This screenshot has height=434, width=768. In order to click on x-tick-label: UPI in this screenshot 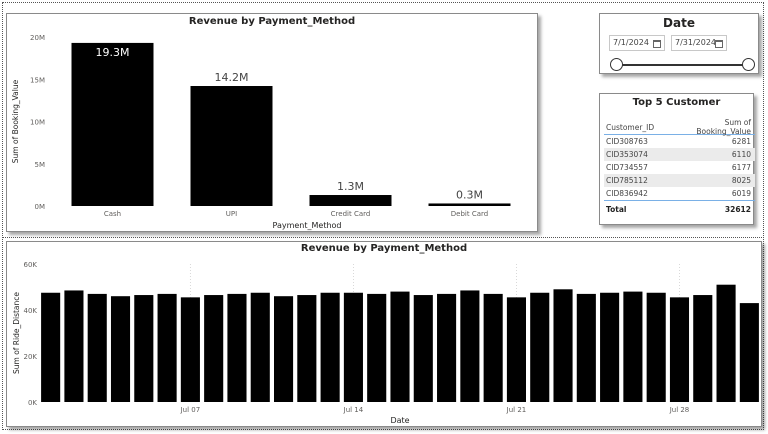, I will do `click(231, 214)`.